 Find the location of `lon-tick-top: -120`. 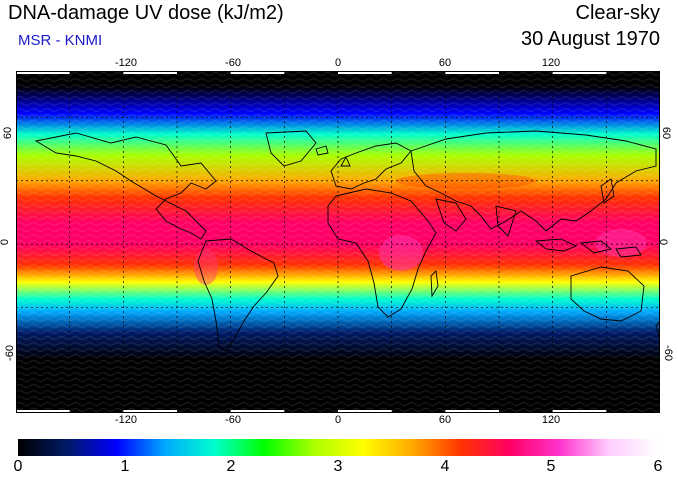

lon-tick-top: -120 is located at coordinates (126, 63).